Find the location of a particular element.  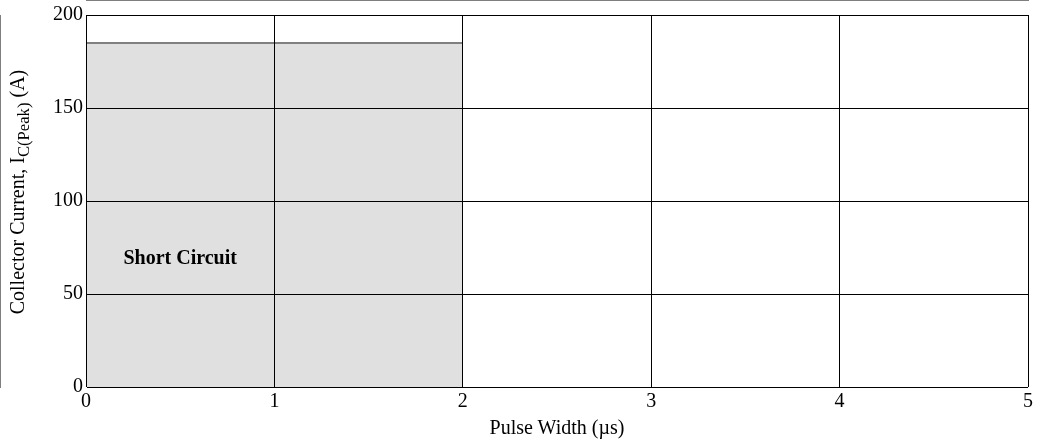

y-tick-label: 100 is located at coordinates (68, 199).